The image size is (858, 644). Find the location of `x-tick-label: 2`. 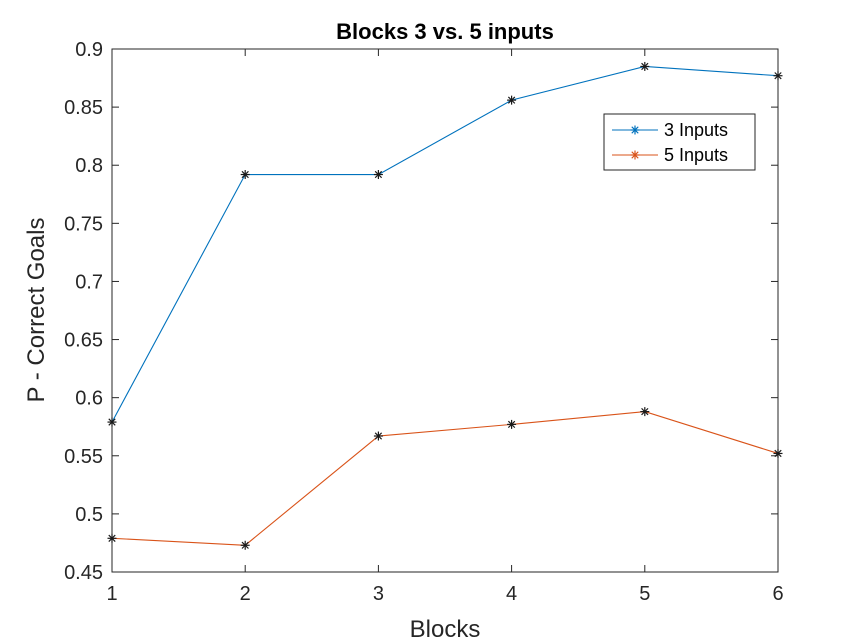

x-tick-label: 2 is located at coordinates (245, 594).